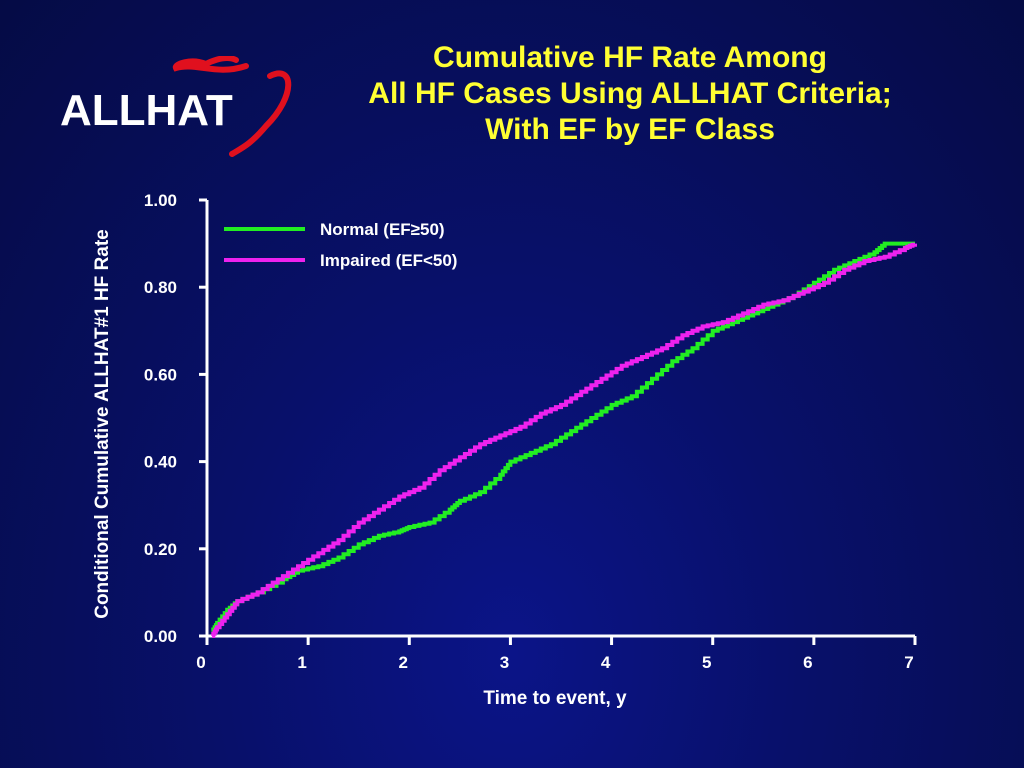 The image size is (1024, 768). Describe the element at coordinates (388, 260) in the screenshot. I see `legend-label: Impaired (EF<50)` at that location.